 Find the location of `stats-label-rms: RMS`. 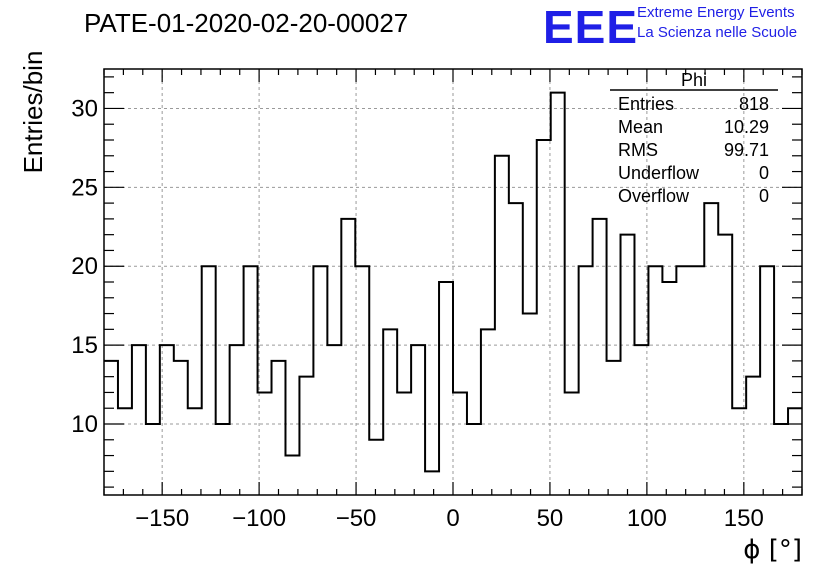

stats-label-rms: RMS is located at coordinates (638, 150).